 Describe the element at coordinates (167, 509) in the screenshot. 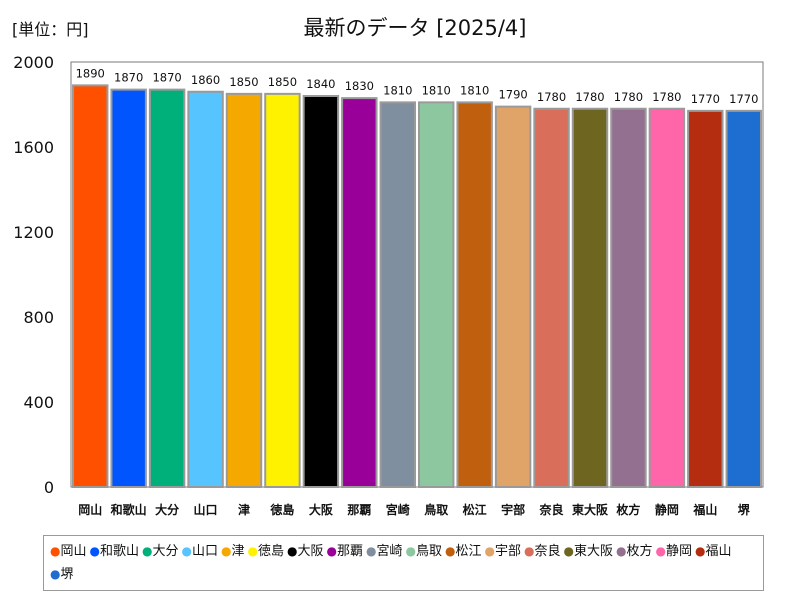

I see `x-tick-label: 大分` at that location.